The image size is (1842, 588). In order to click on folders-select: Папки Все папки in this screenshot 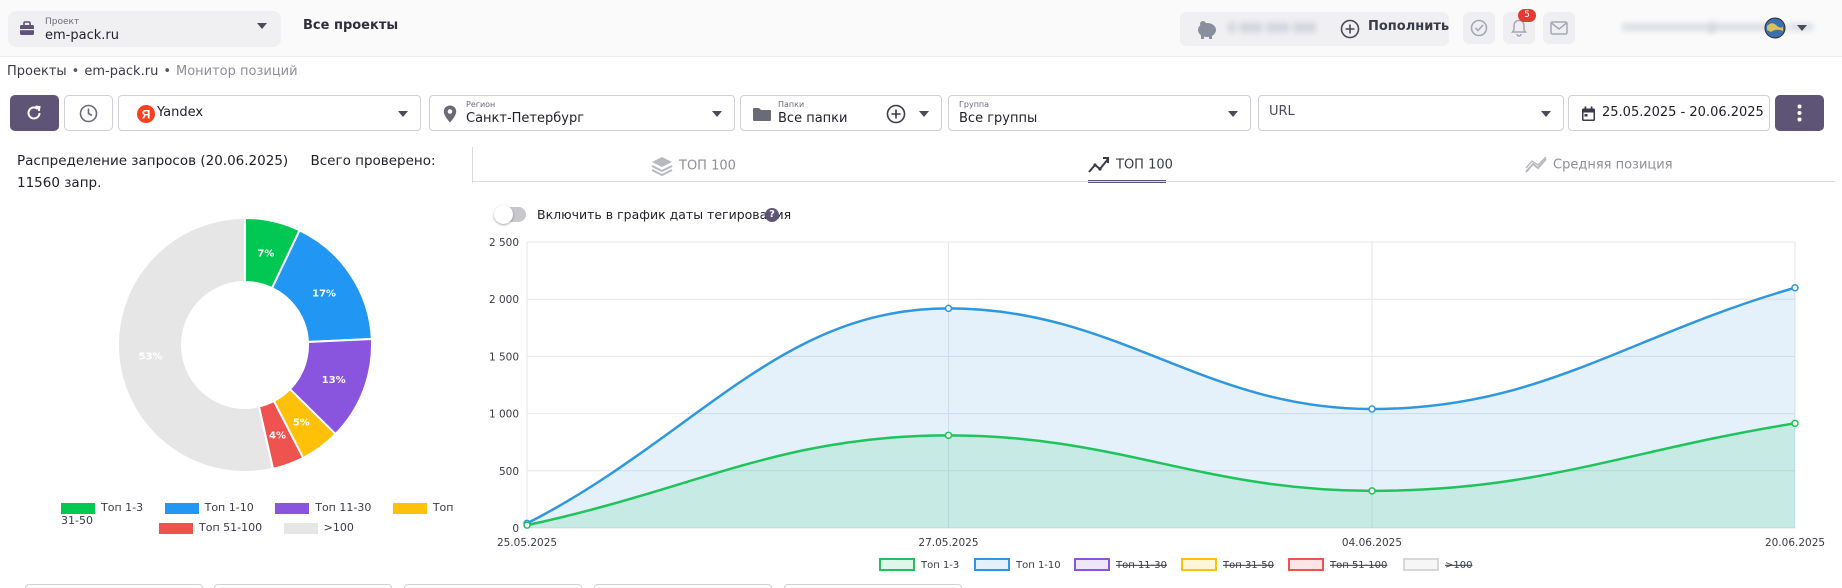, I will do `click(841, 113)`.